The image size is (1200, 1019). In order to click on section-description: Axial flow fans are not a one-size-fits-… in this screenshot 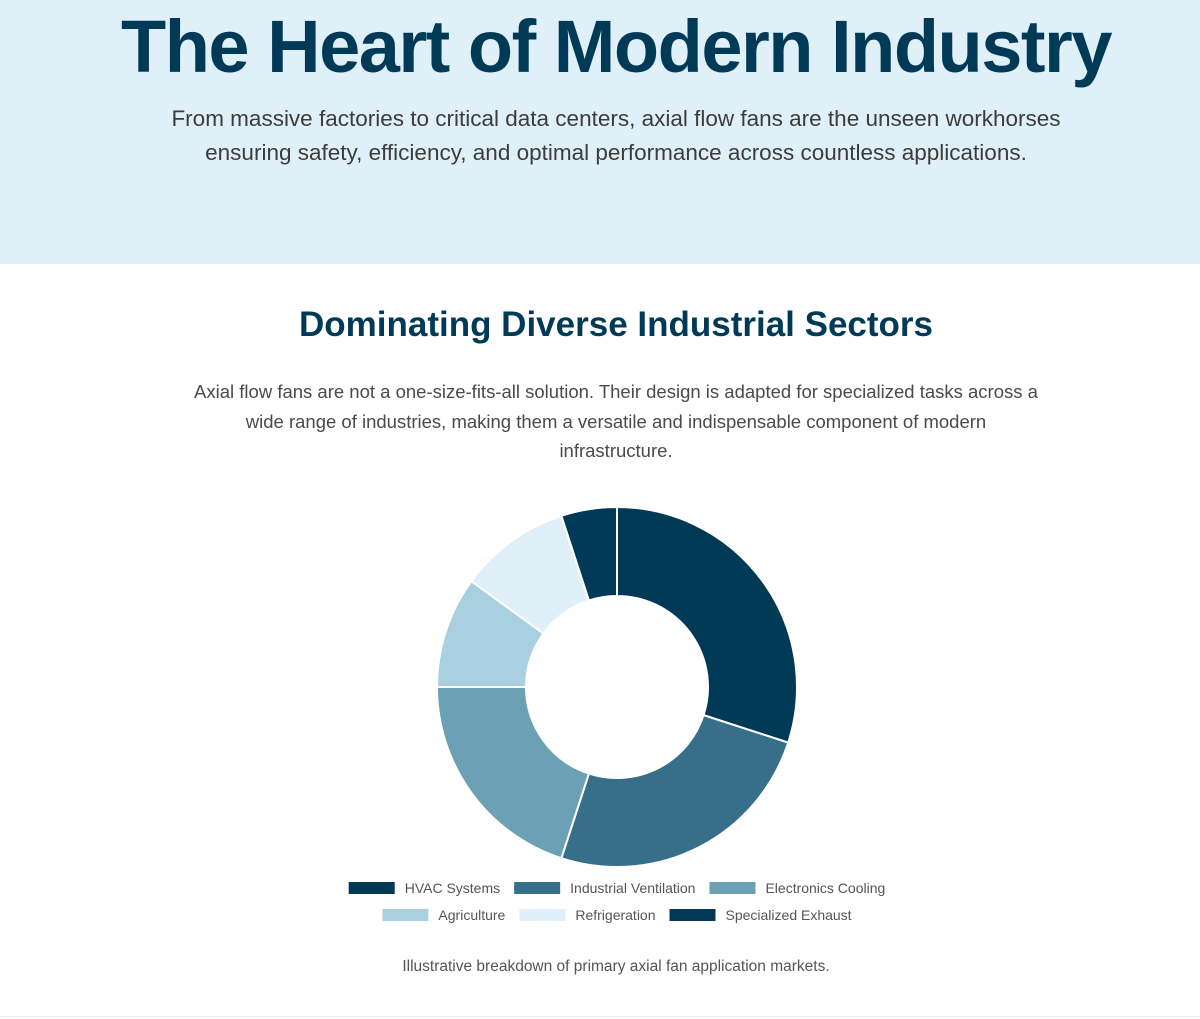, I will do `click(616, 421)`.